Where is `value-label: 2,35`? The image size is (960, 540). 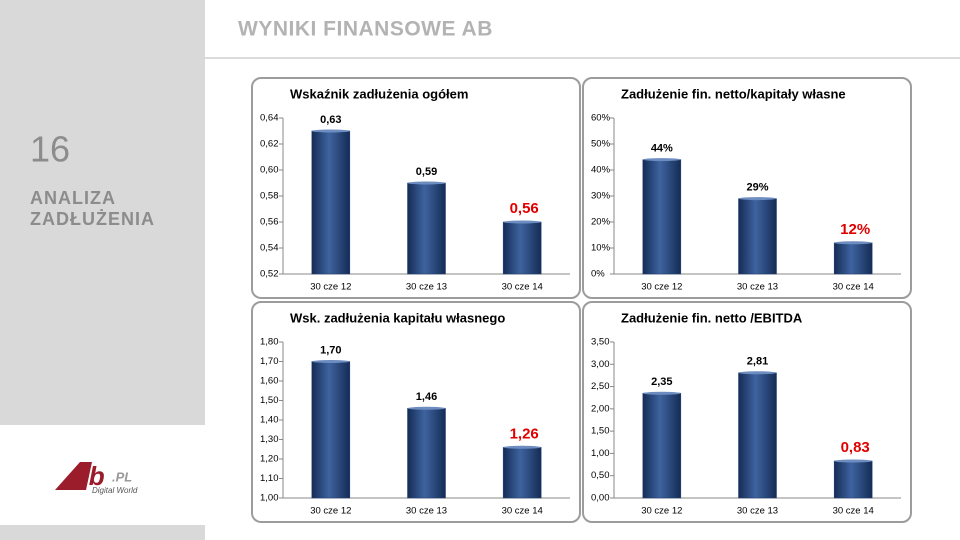 value-label: 2,35 is located at coordinates (661, 382).